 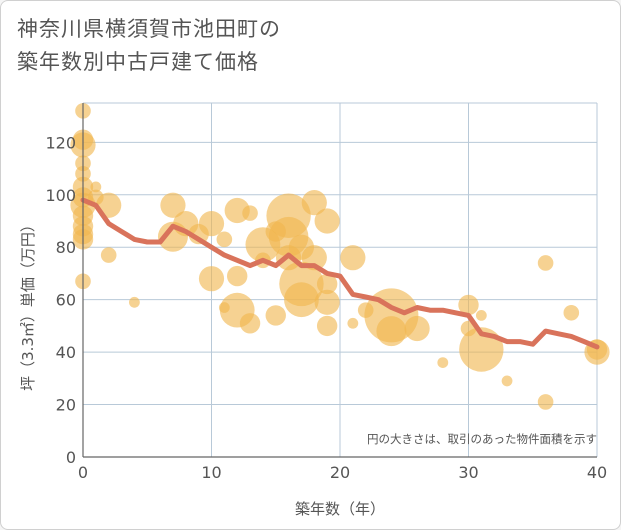 I want to click on y-tick-label: 80, so click(x=66, y=247).